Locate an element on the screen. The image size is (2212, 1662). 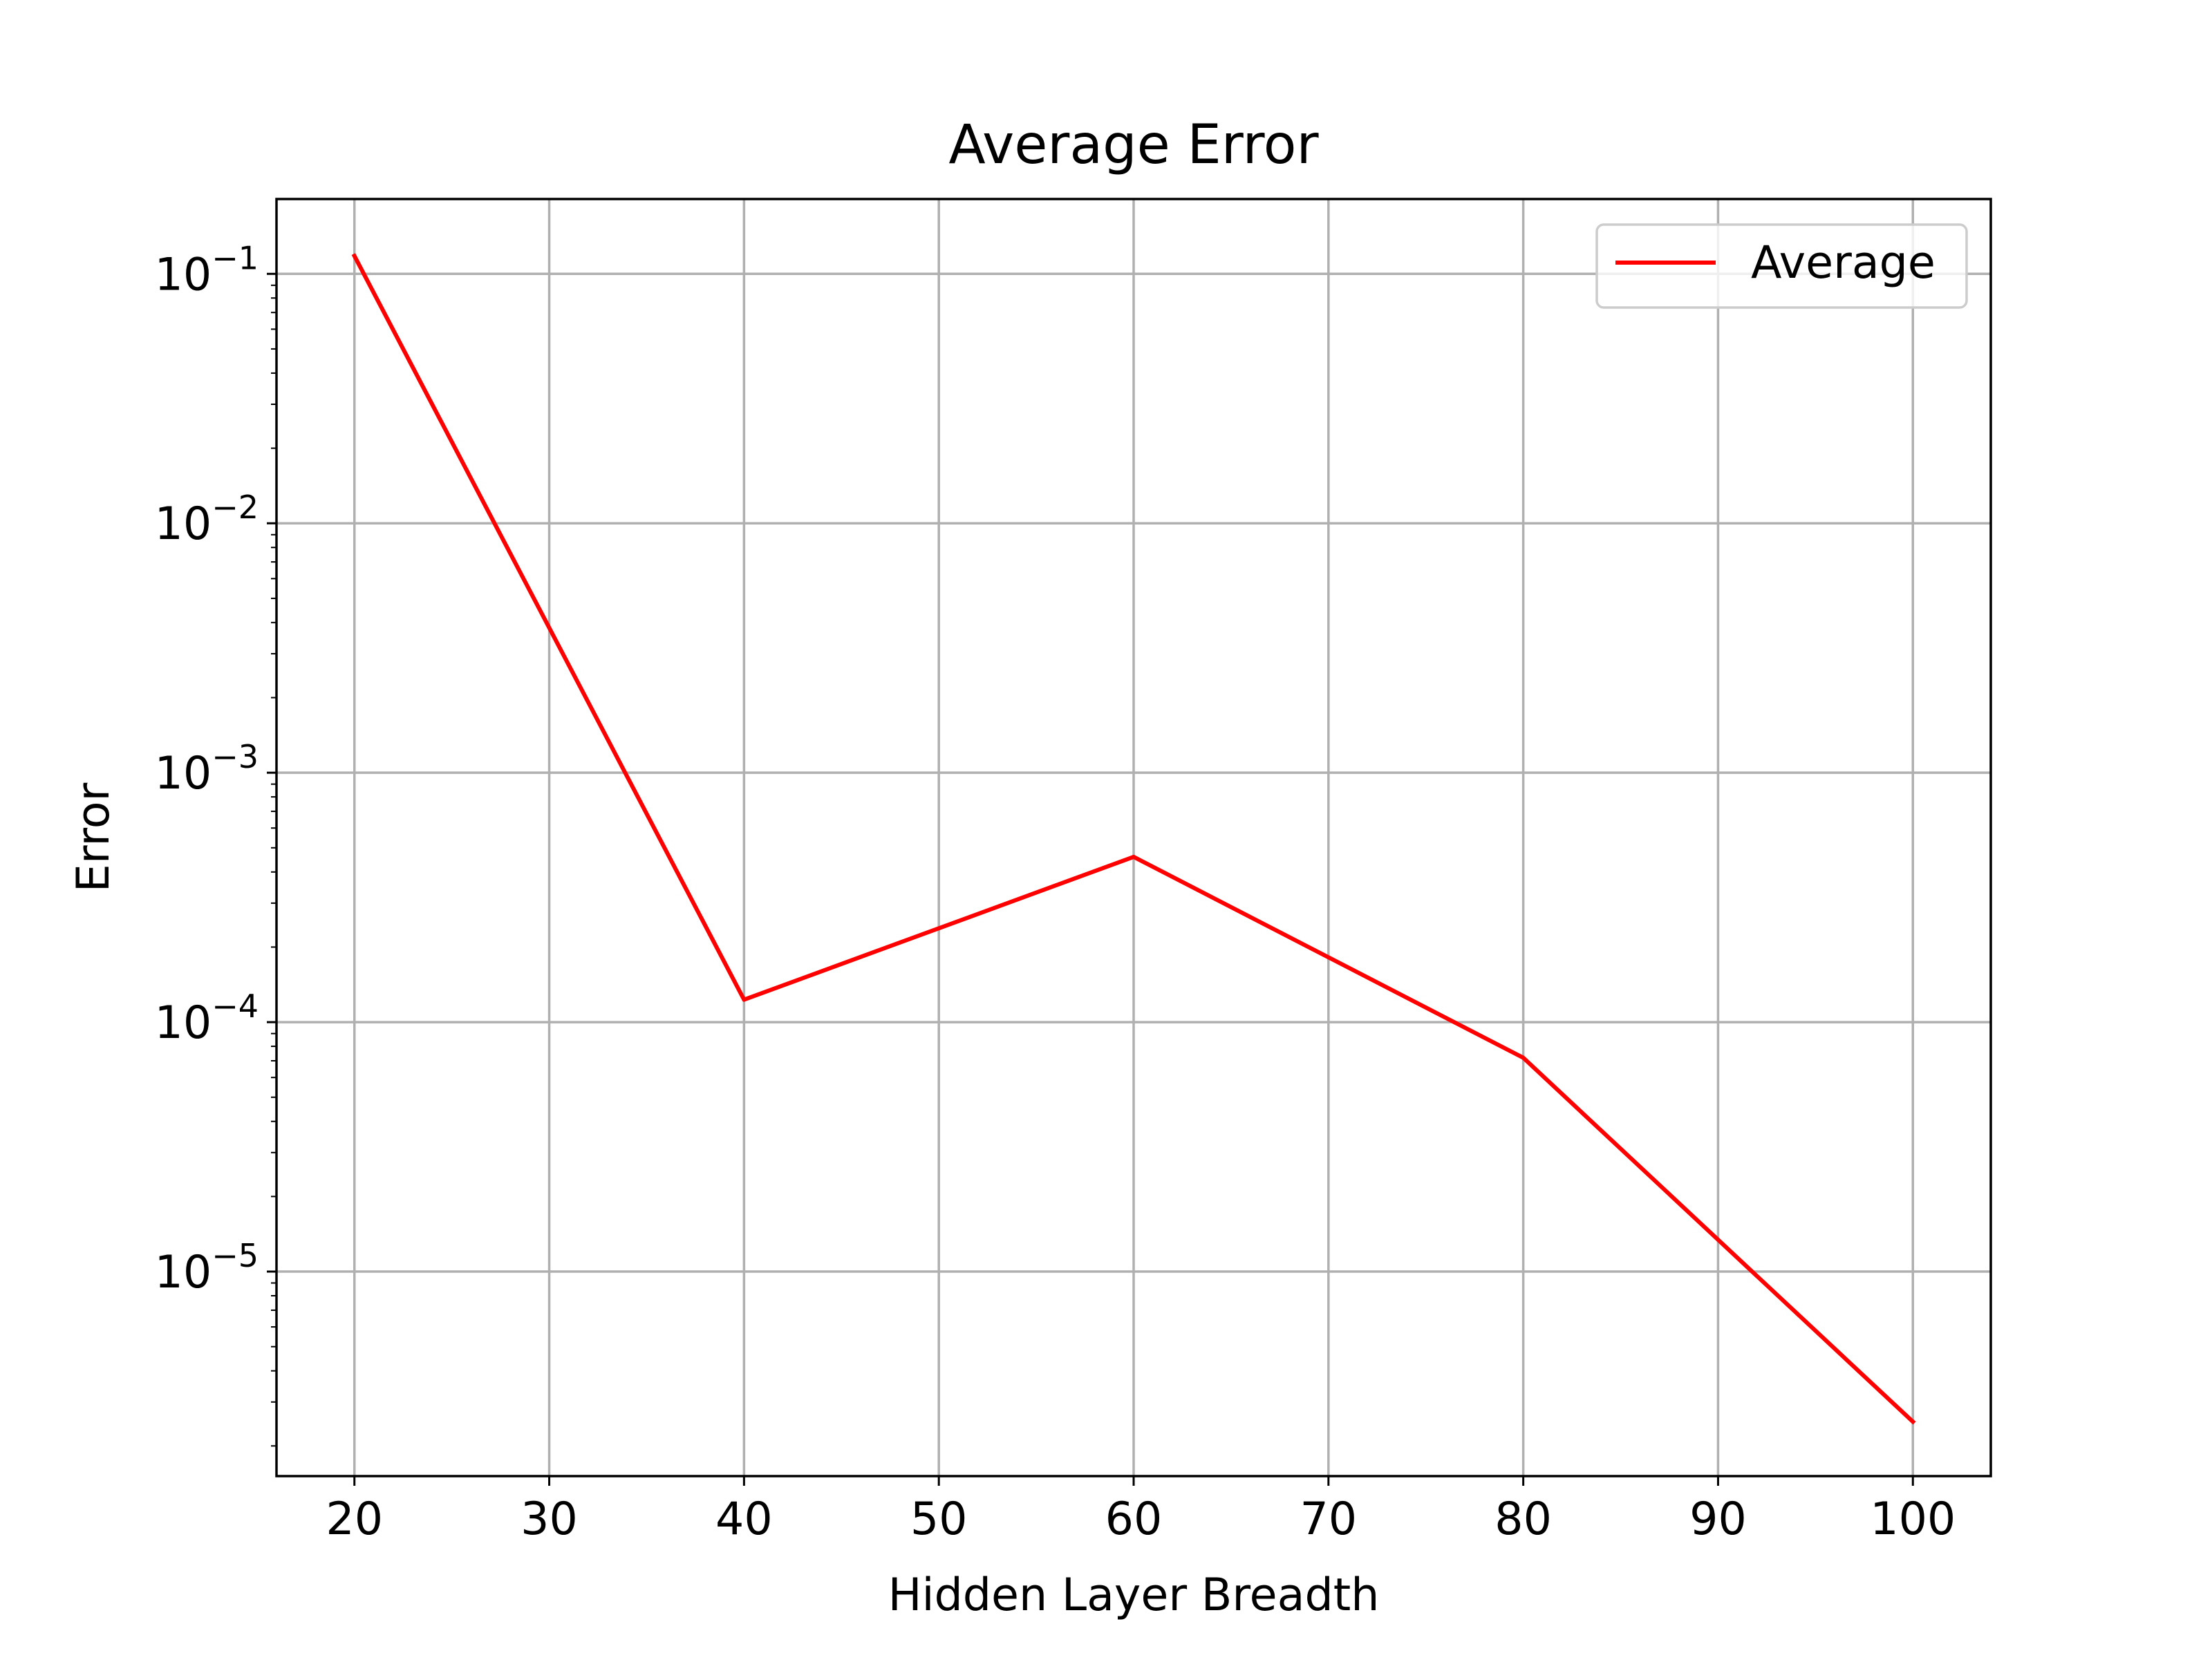
y-tick-label: 10⁻⁴ is located at coordinates (206, 1018).